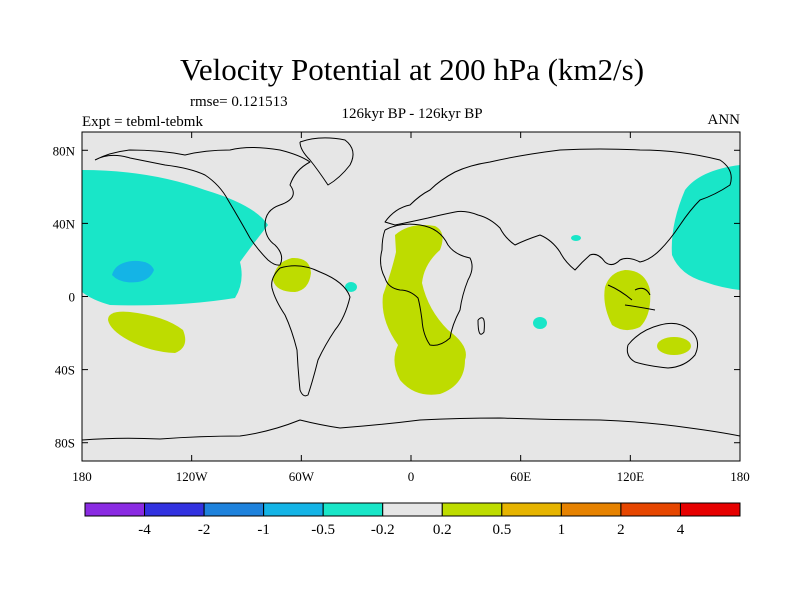 The height and width of the screenshot is (600, 800). I want to click on experiment-label: Expt = tebml-tebmk, so click(142, 122).